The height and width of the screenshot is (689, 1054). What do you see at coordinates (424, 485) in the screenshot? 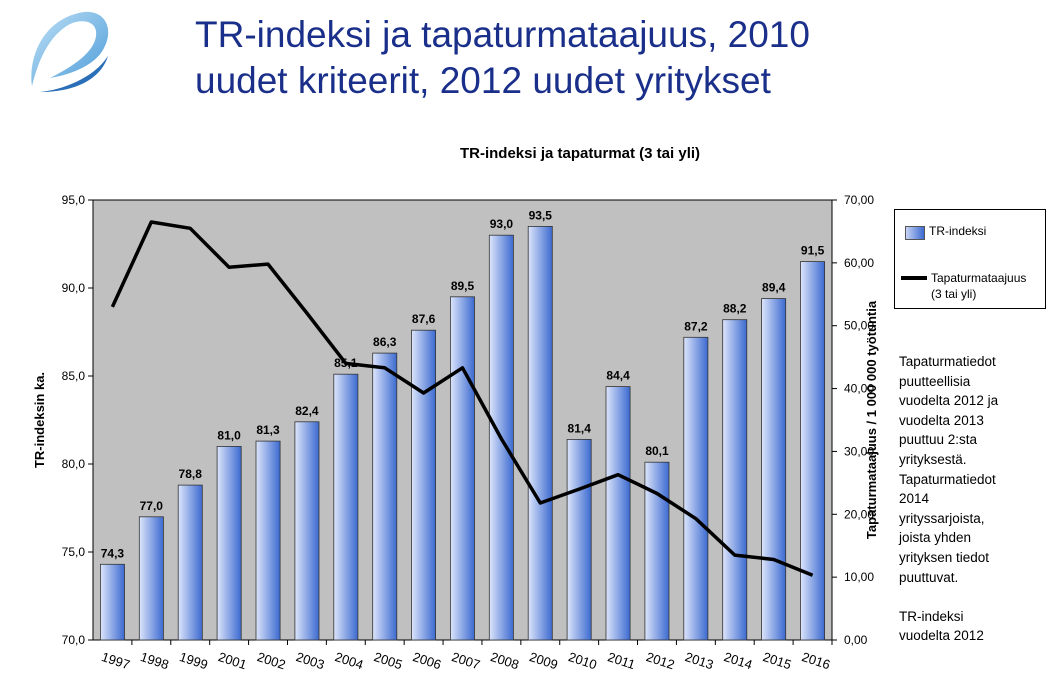
I see `bar-2006` at bounding box center [424, 485].